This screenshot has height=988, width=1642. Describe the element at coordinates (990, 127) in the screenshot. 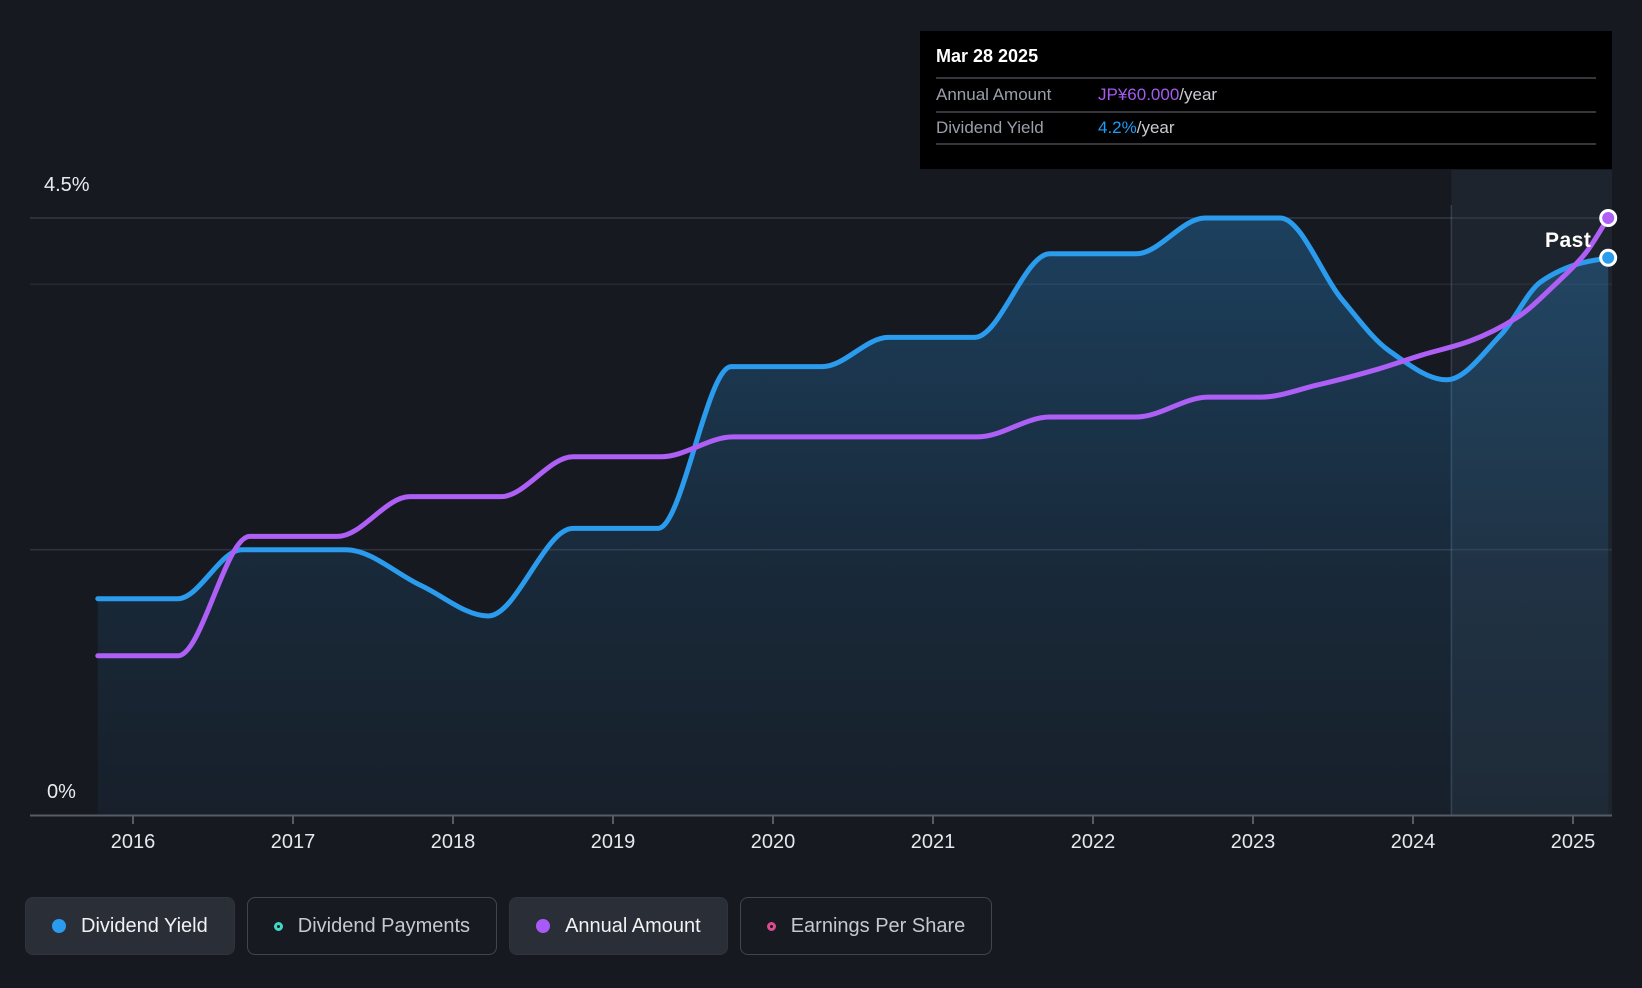

I see `tooltip-row-label: Dividend Yield` at that location.